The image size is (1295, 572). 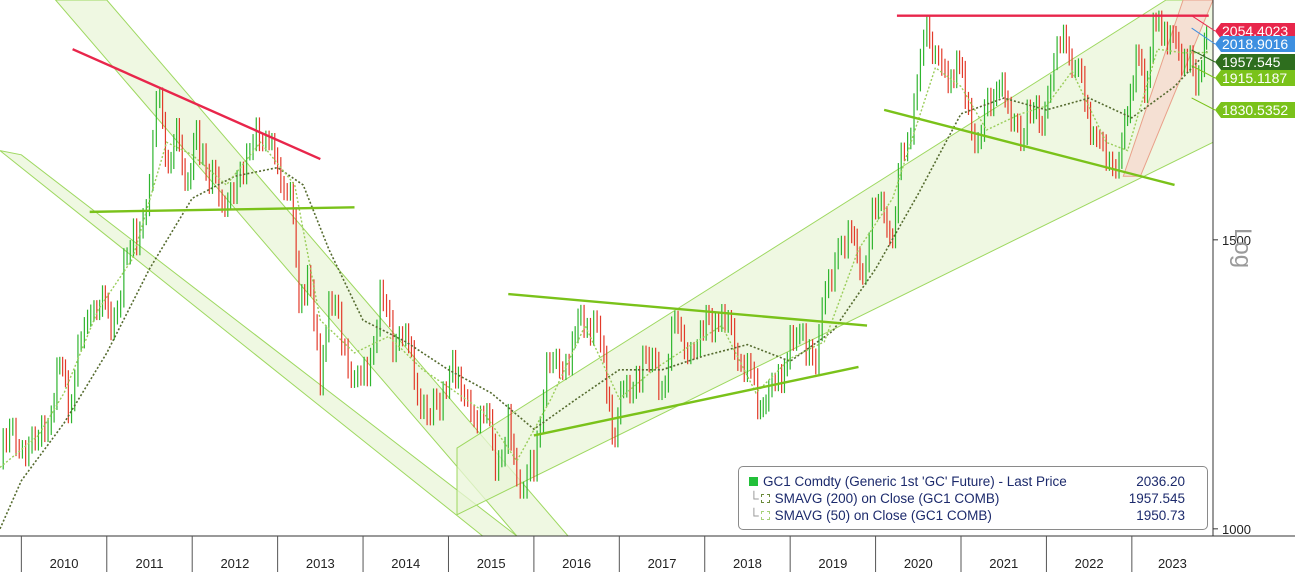 I want to click on level-label: 2018.9016, so click(x=1255, y=44).